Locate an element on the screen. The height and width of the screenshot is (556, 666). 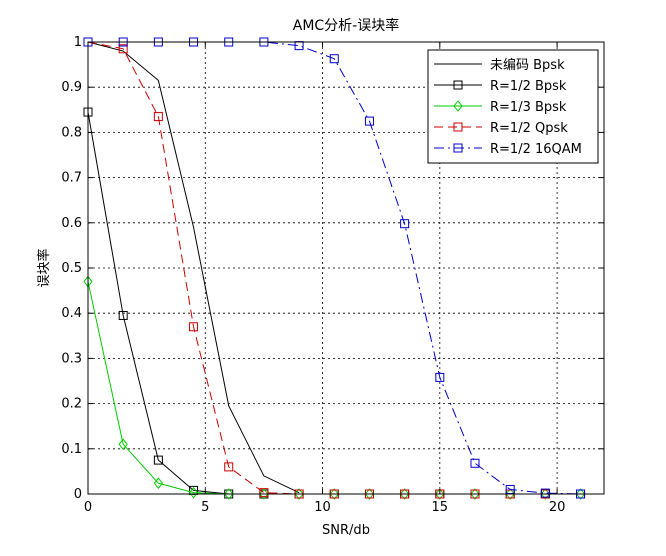
y-tick-label: 0.5 is located at coordinates (71, 268).